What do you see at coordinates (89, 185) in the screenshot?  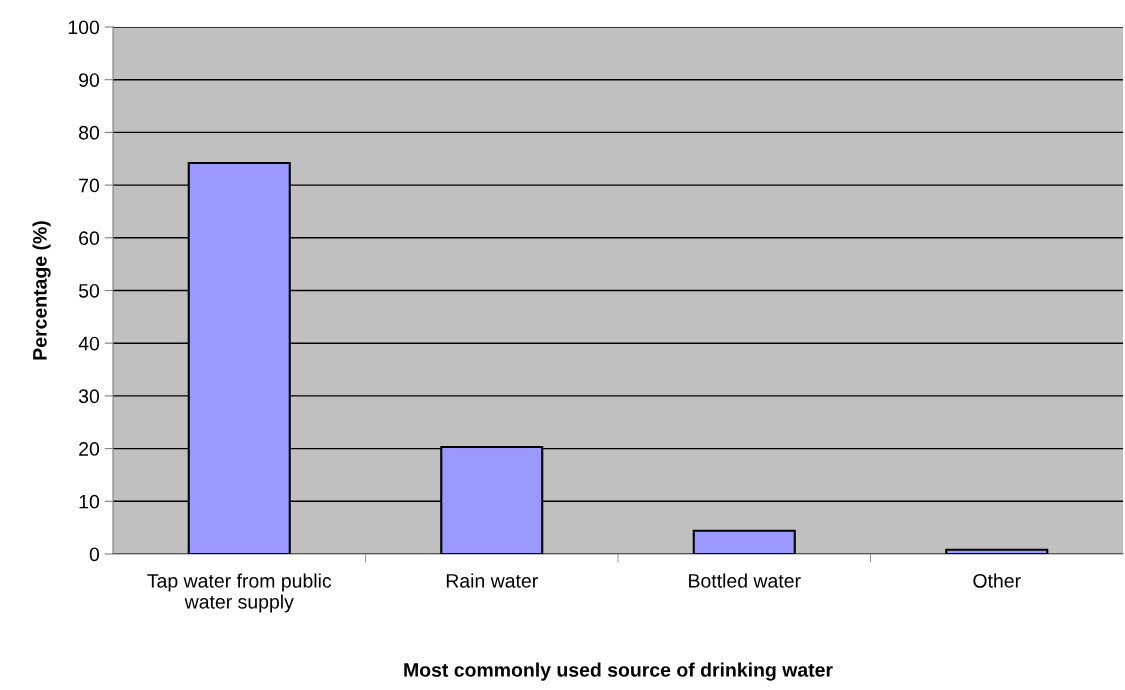 I see `y-tick-label: 70` at bounding box center [89, 185].